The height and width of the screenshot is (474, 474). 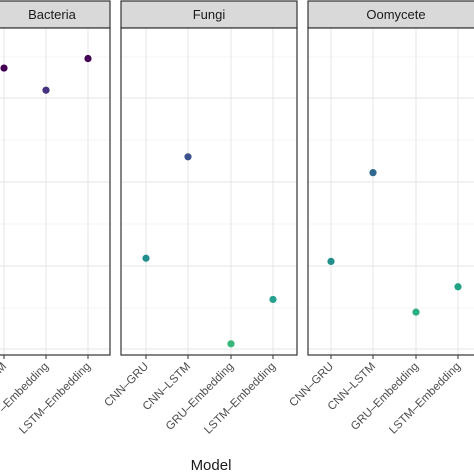 What do you see at coordinates (209, 14) in the screenshot?
I see `facet-strip-label: Fungi` at bounding box center [209, 14].